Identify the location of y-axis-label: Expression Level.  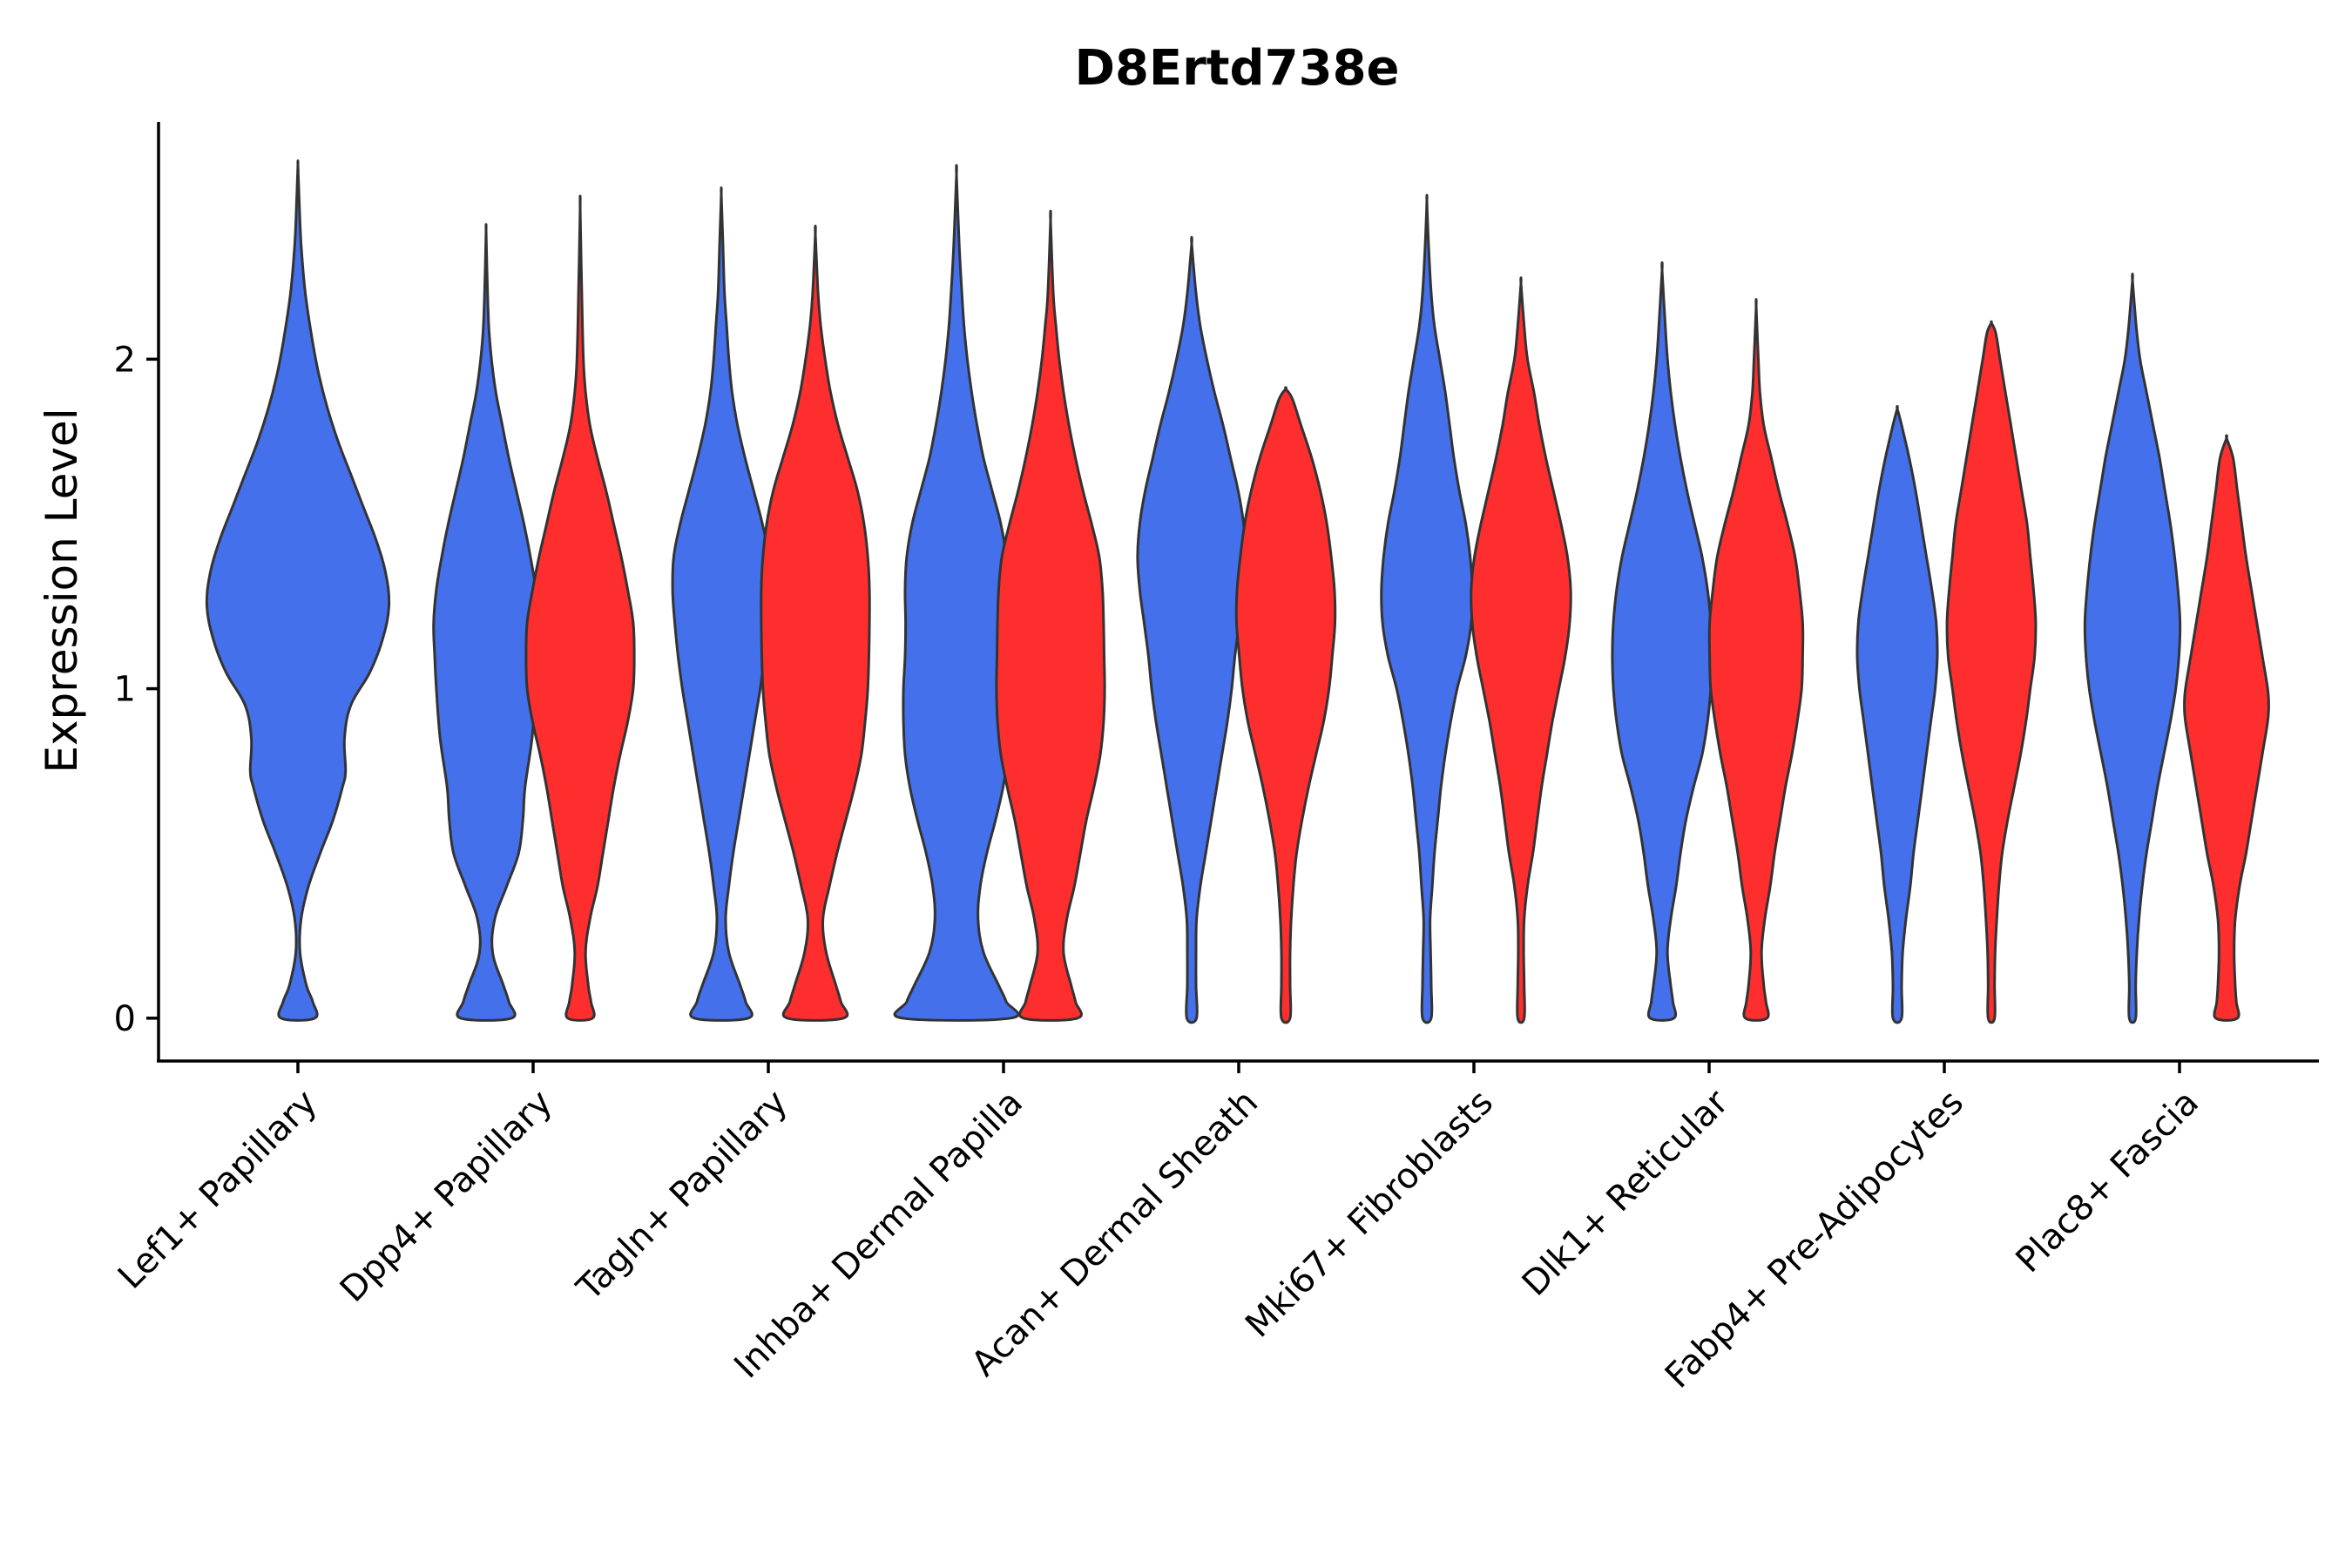
(62, 590).